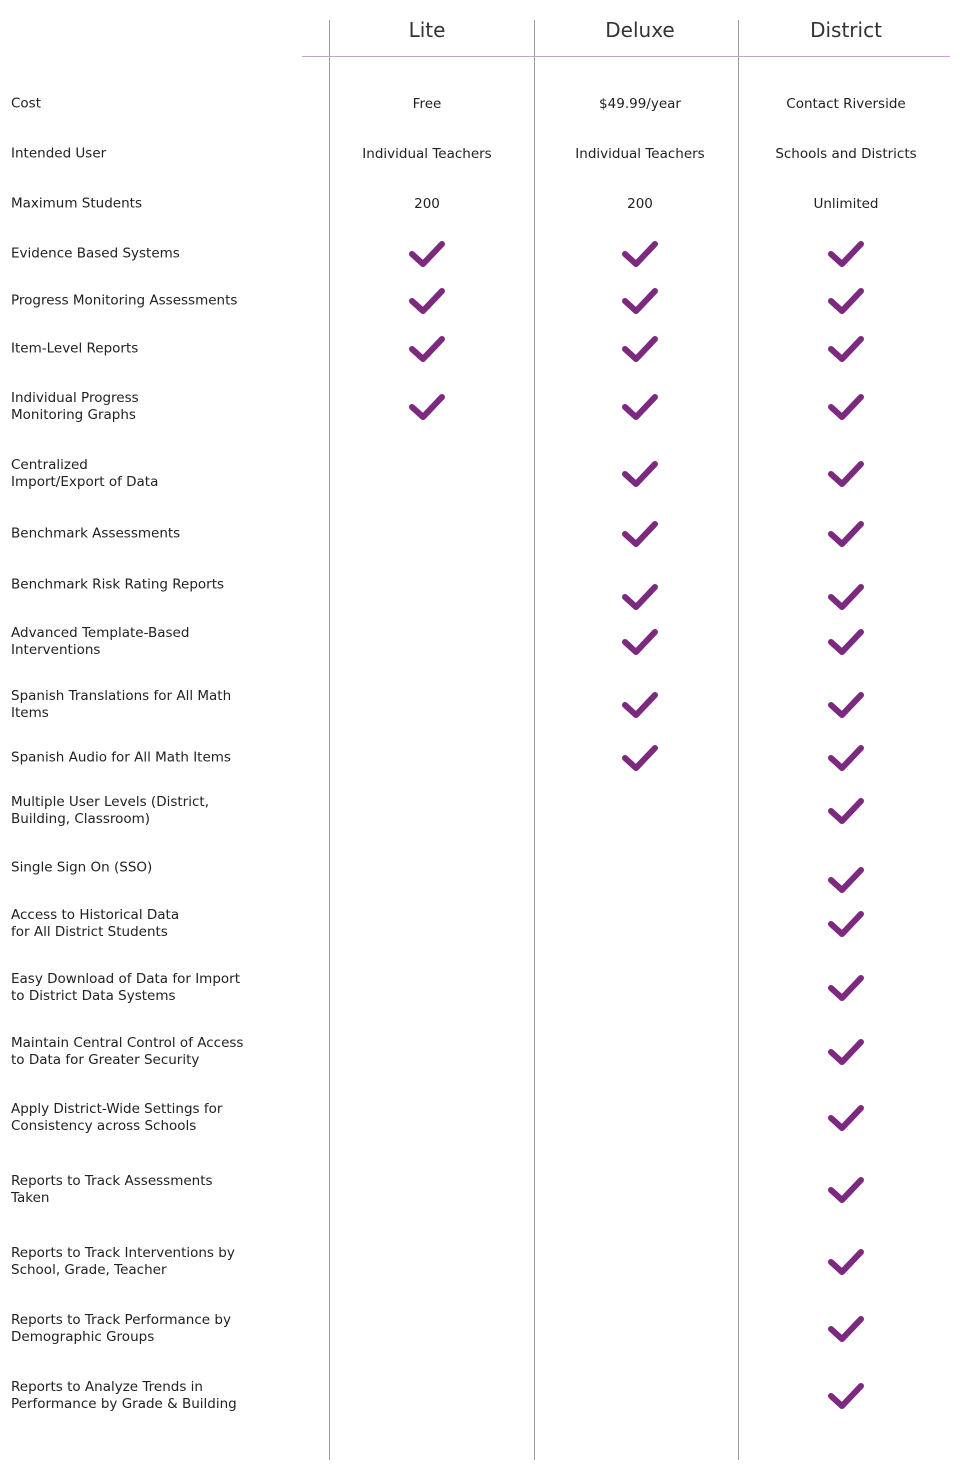  I want to click on row-label: Spanish Audio for All Math Items, so click(121, 757).